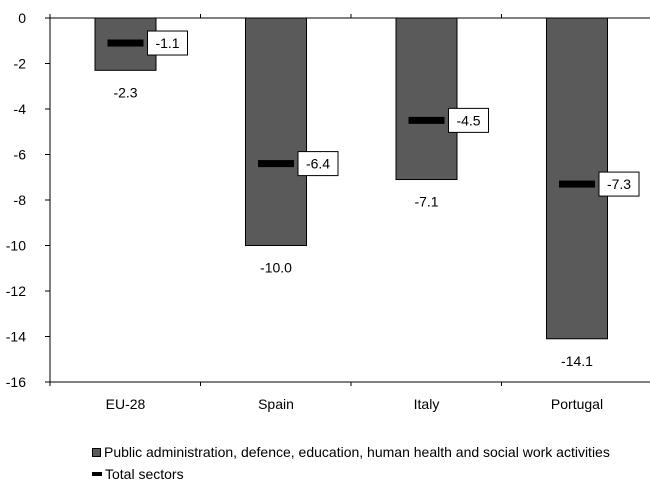  I want to click on marker-value-label: -1.1, so click(167, 43).